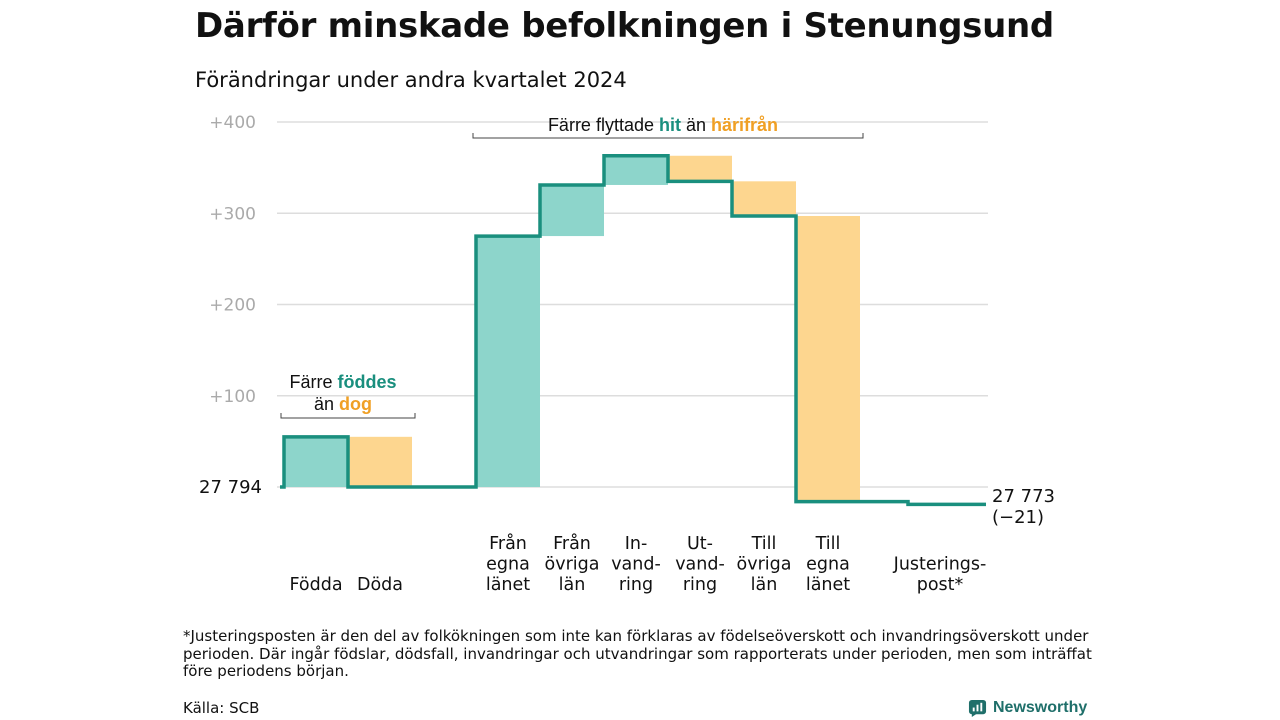 This screenshot has height=720, width=1280. What do you see at coordinates (230, 487) in the screenshot?
I see `start-value-label: 27 794` at bounding box center [230, 487].